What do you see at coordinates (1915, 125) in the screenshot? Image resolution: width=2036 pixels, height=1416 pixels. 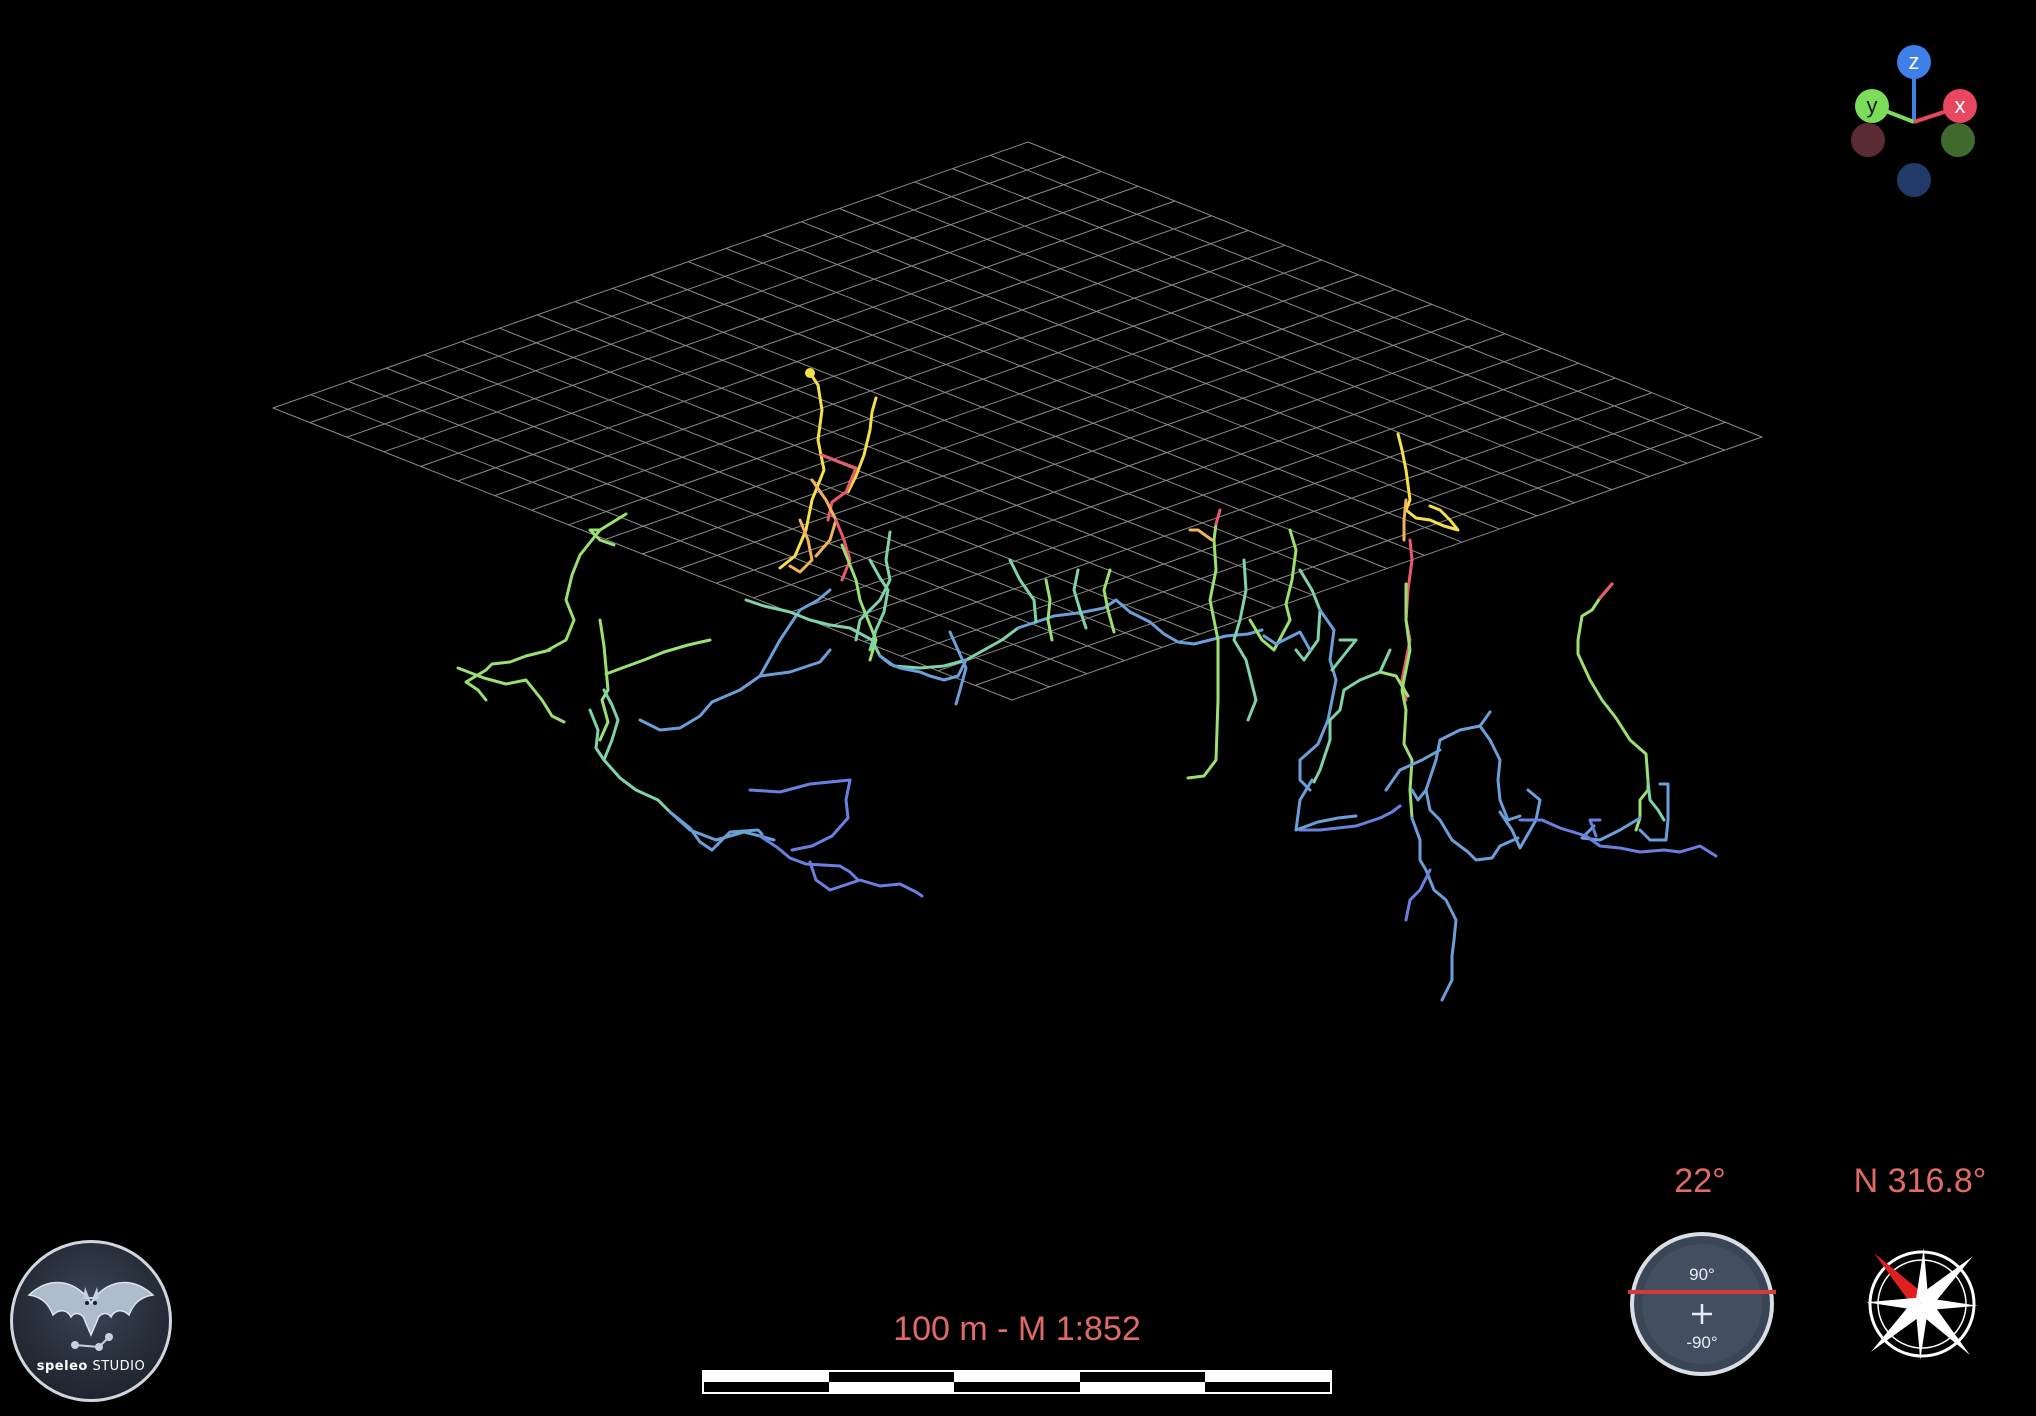 I see `axes-orientation-gizmo: z y x` at bounding box center [1915, 125].